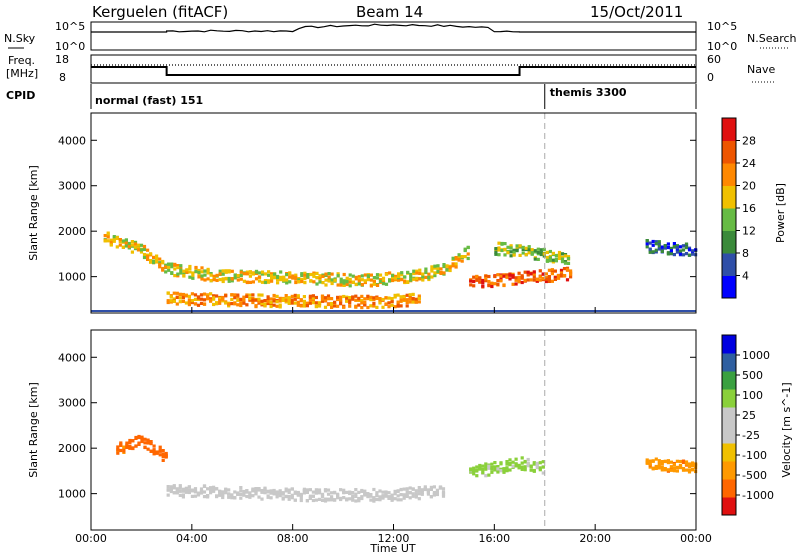 This screenshot has width=800, height=554. I want to click on colorbar-segment, so click(729, 380).